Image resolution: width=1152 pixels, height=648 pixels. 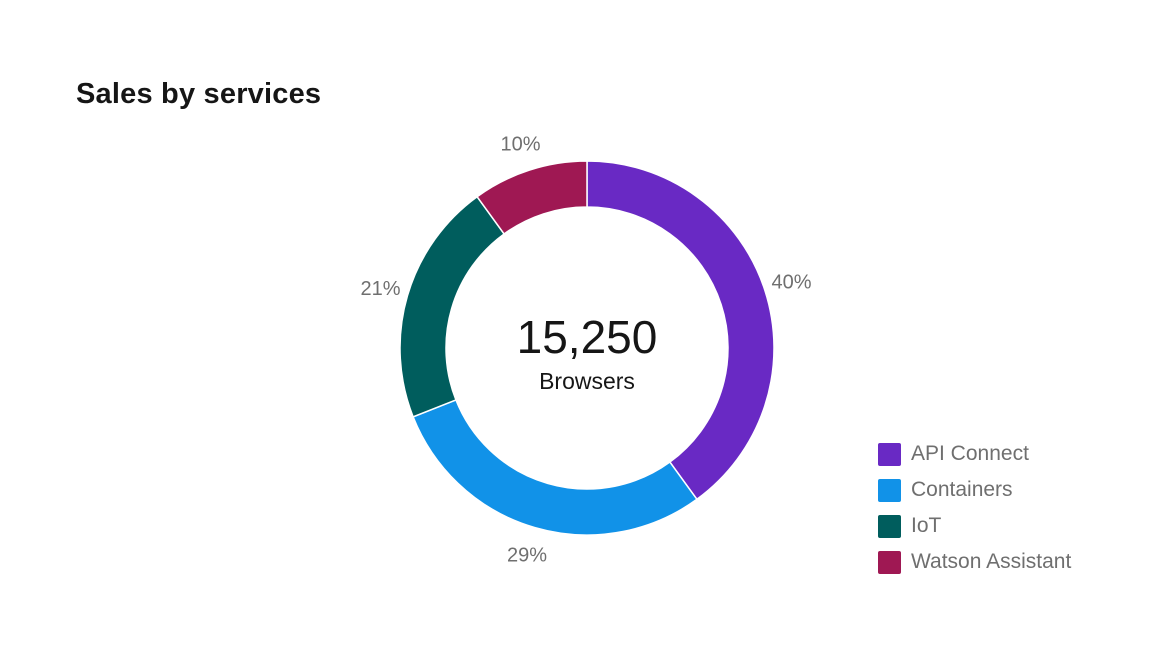 What do you see at coordinates (199, 94) in the screenshot?
I see `chart-title: Sales by services` at bounding box center [199, 94].